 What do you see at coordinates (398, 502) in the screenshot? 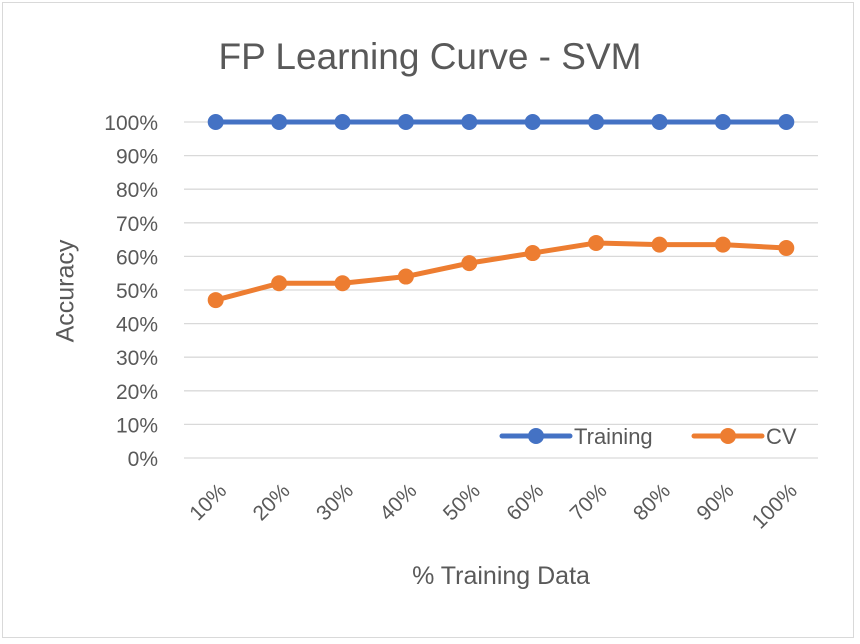
I see `x-tick-label: 40%` at bounding box center [398, 502].